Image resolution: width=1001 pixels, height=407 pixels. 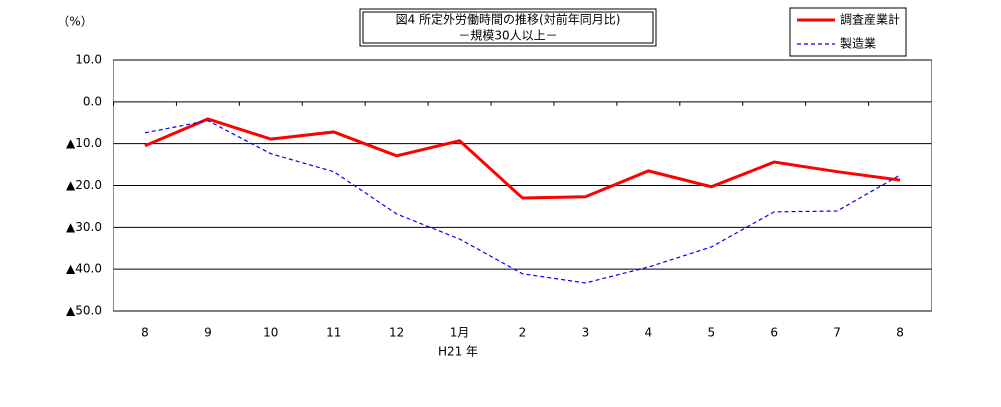 I want to click on x-tick-label: 3, so click(x=586, y=333).